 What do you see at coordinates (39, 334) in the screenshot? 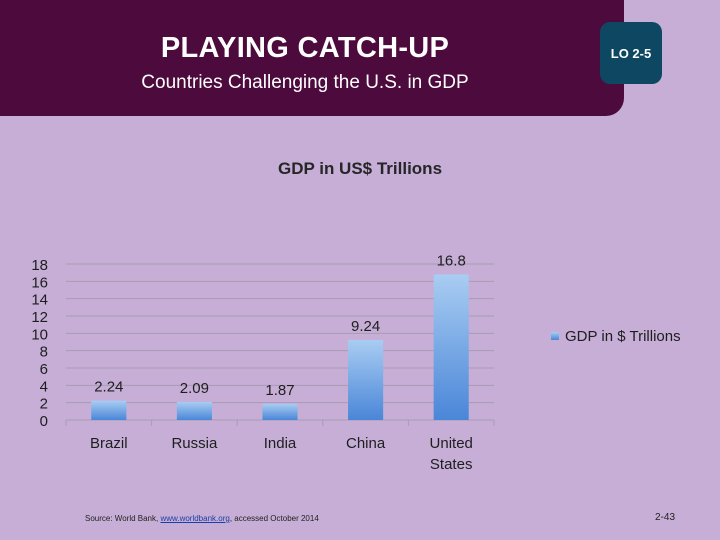
I see `y-tick-label: 10` at bounding box center [39, 334].